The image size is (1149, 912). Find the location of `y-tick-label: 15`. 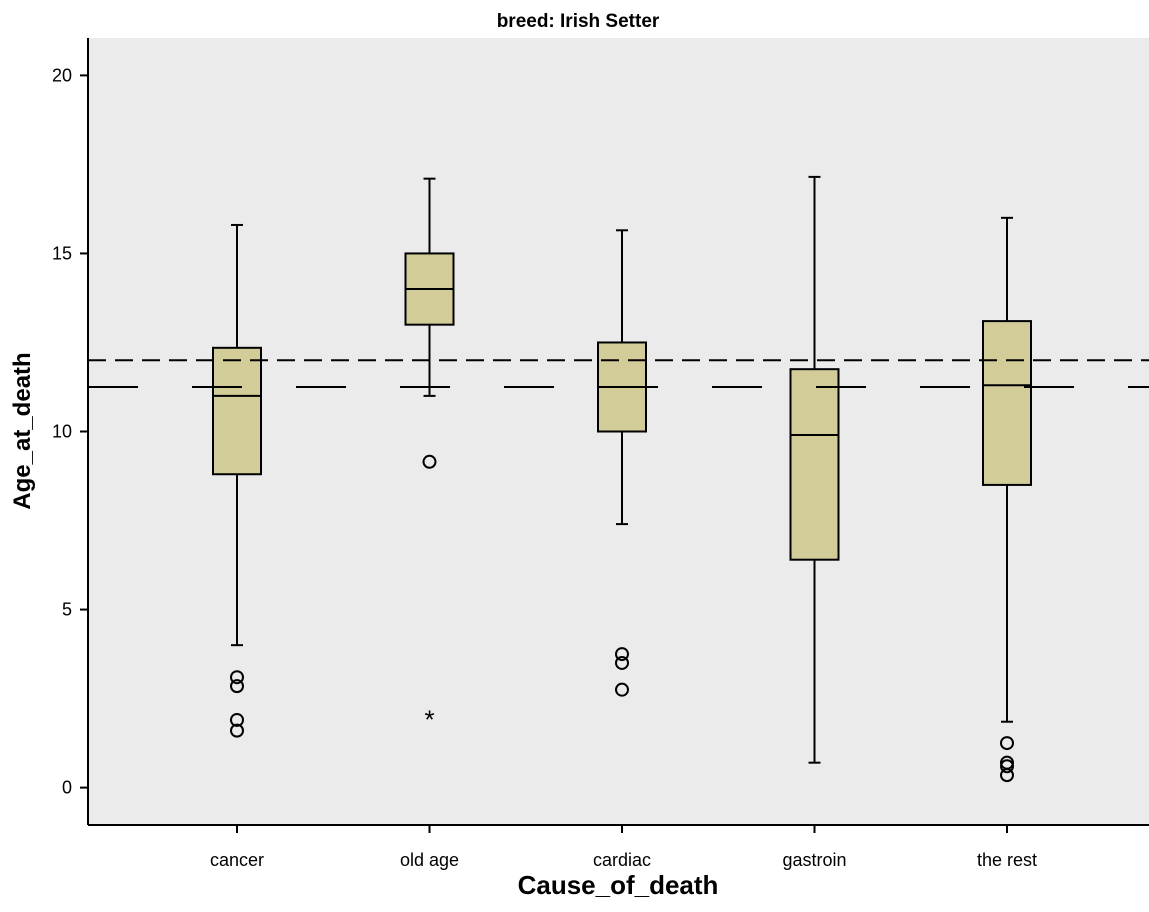

y-tick-label: 15 is located at coordinates (62, 253).